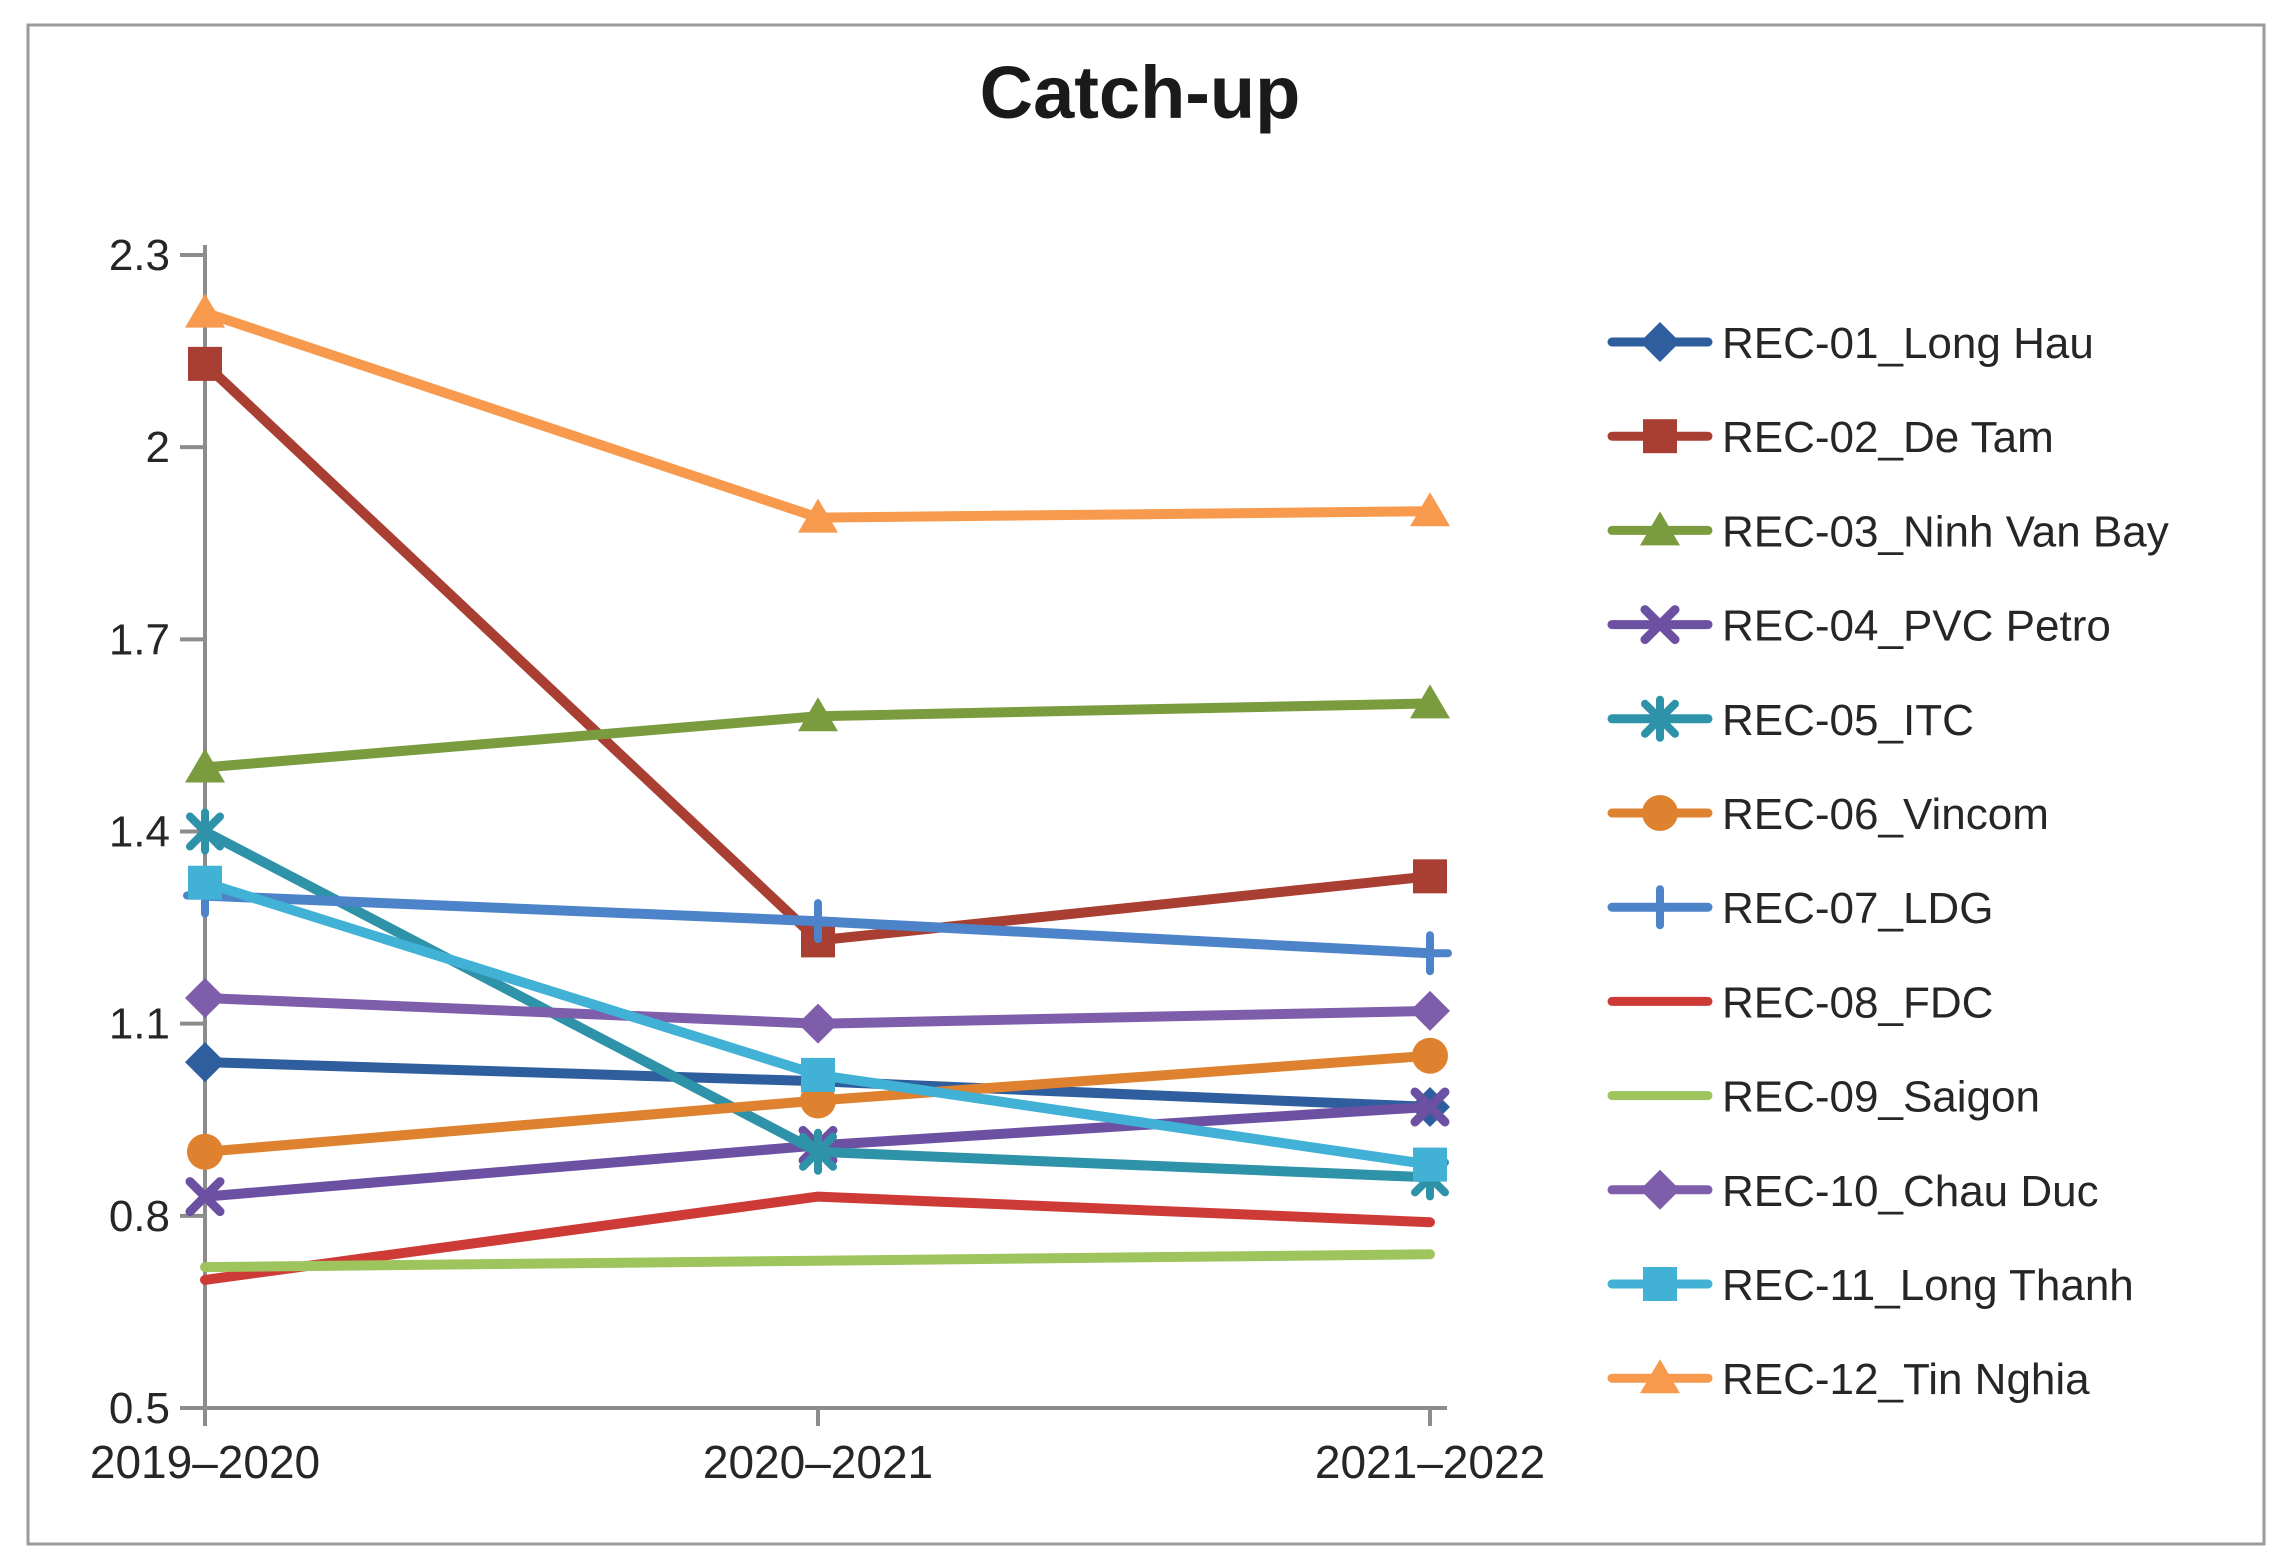 The image size is (2291, 1568). I want to click on y-tick-label: 2, so click(158, 447).